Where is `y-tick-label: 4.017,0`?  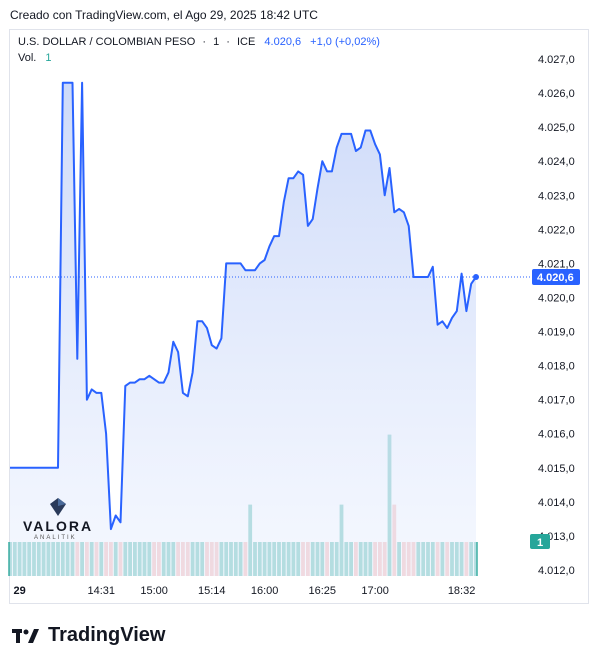 y-tick-label: 4.017,0 is located at coordinates (556, 401).